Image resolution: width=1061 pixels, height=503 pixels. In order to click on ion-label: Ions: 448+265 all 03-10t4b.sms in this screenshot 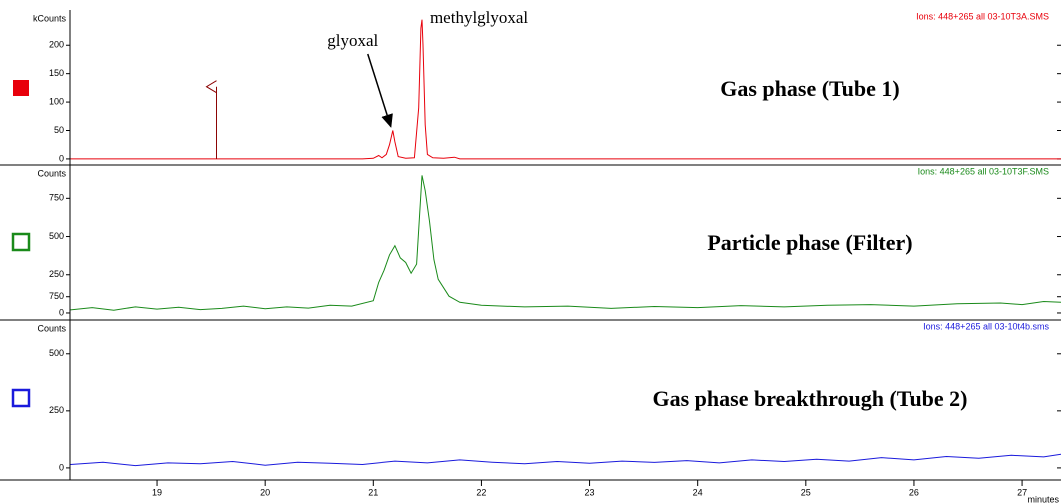, I will do `click(986, 326)`.